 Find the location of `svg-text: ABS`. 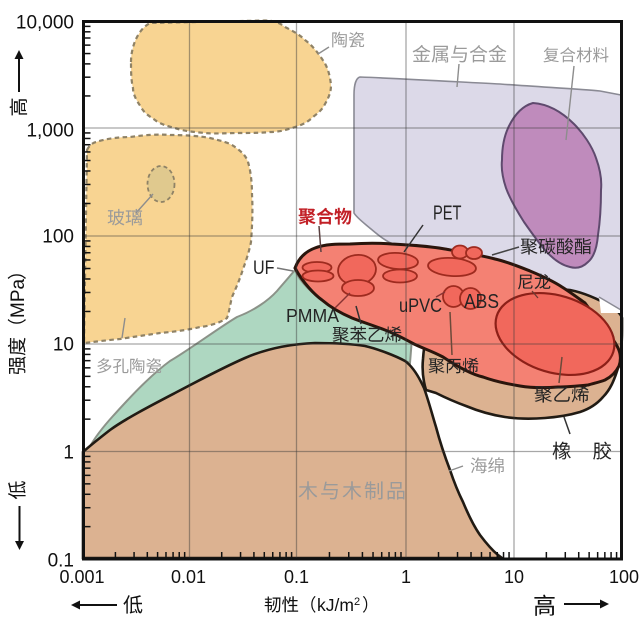

svg-text: ABS is located at coordinates (481, 302).